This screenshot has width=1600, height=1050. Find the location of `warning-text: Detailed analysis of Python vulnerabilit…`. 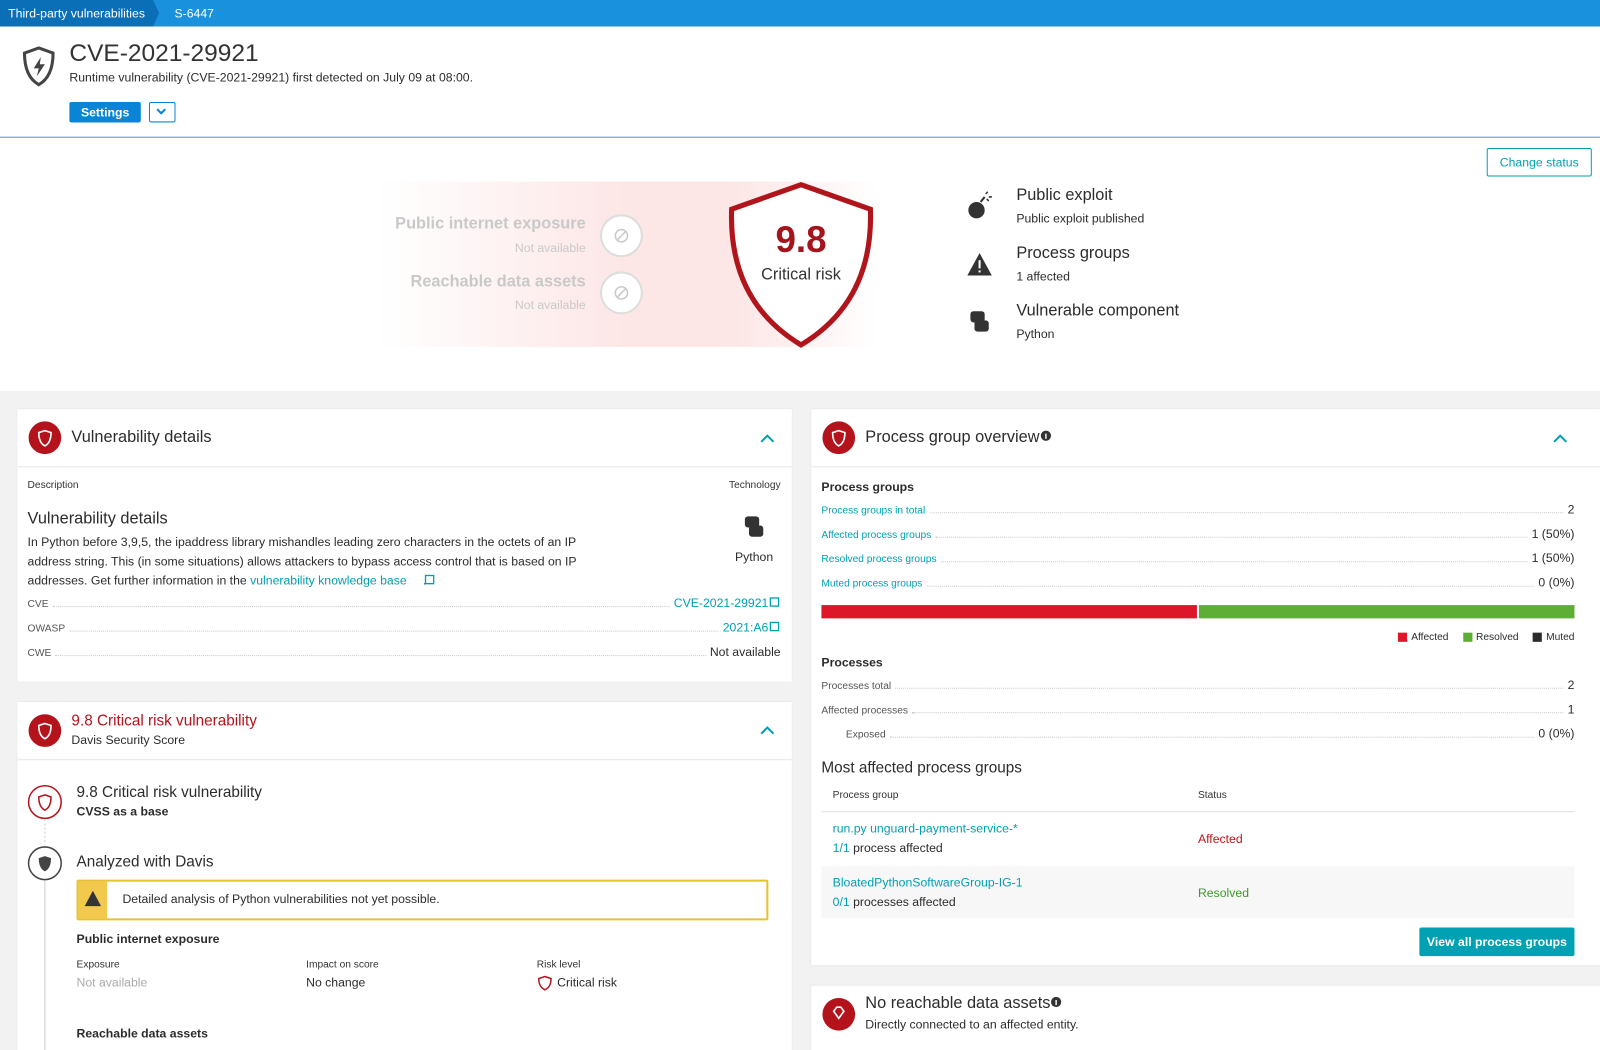

warning-text: Detailed analysis of Python vulnerabilit… is located at coordinates (281, 899).